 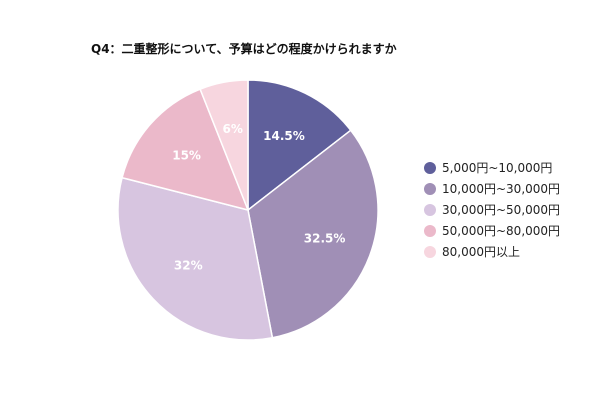 I want to click on legend-label-5: 80,000円以上, so click(x=481, y=252).